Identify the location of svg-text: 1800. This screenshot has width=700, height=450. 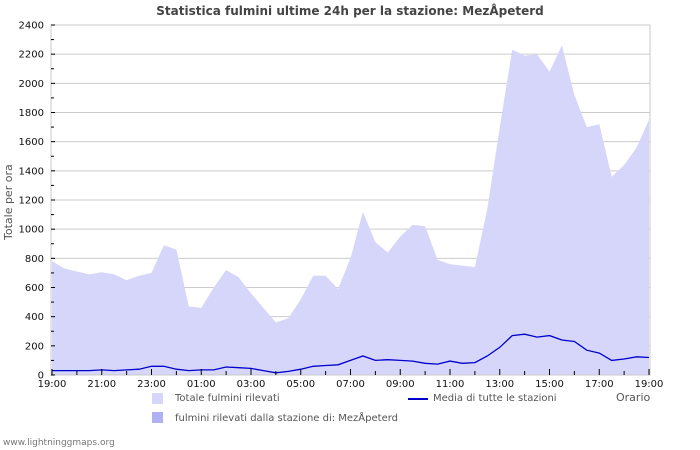
(31, 113).